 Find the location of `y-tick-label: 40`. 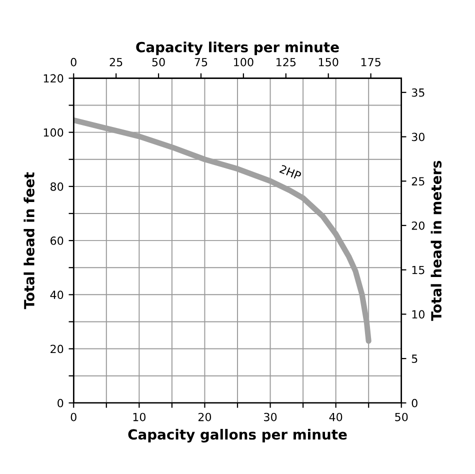

y-tick-label: 40 is located at coordinates (57, 295).